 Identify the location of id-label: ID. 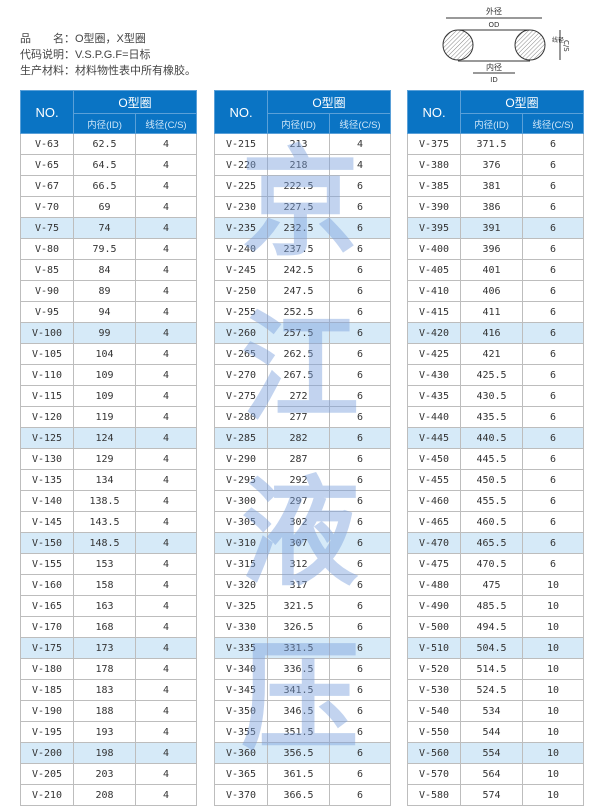
(493, 80).